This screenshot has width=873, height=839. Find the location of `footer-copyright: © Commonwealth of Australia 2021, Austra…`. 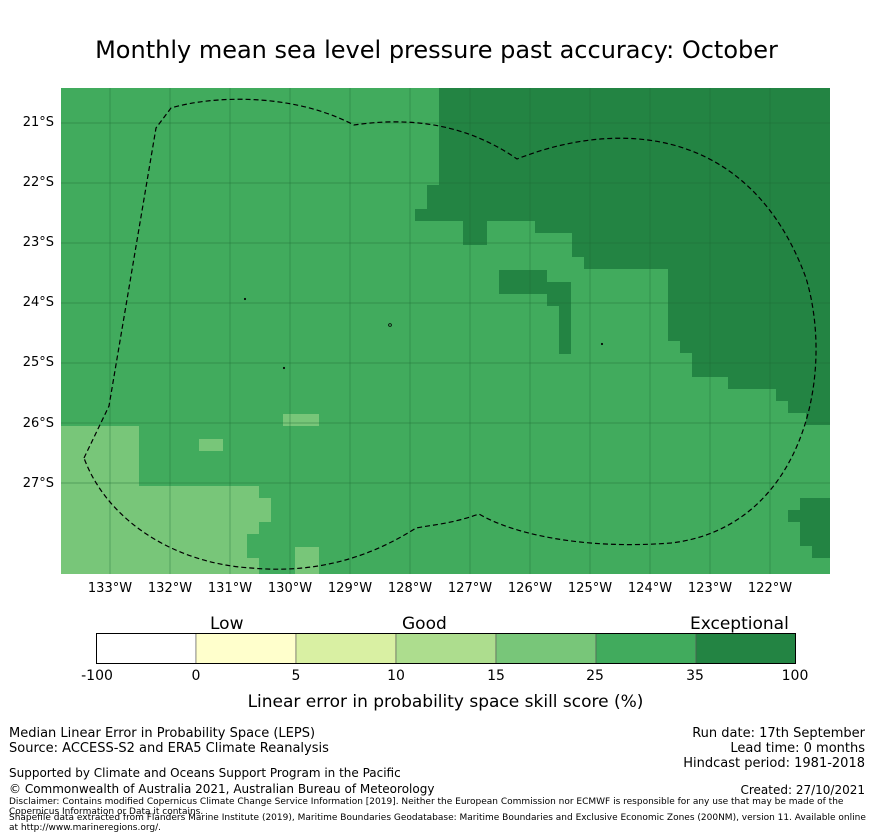

footer-copyright: © Commonwealth of Australia 2021, Austra… is located at coordinates (222, 789).